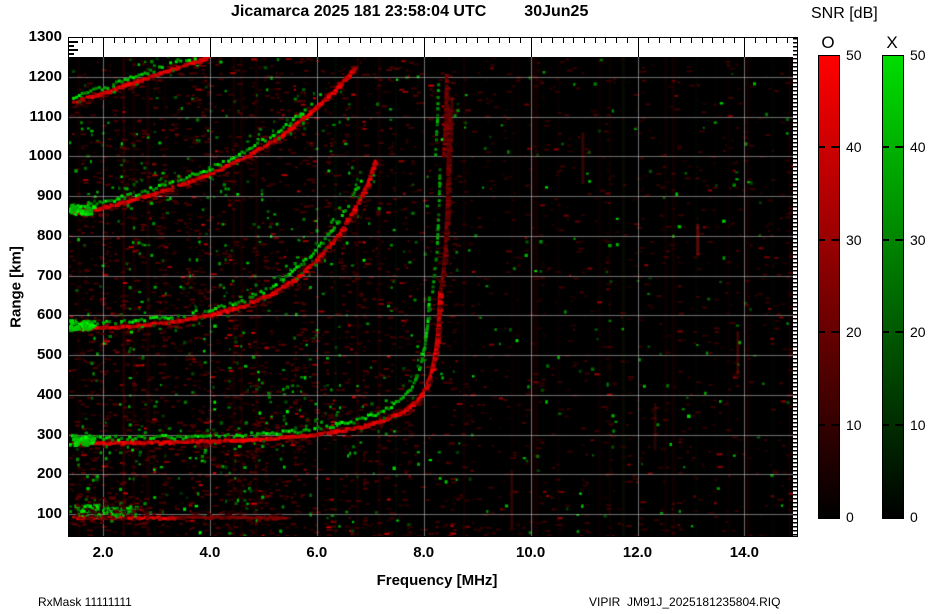  I want to click on y-tick-label: 600, so click(49, 315).